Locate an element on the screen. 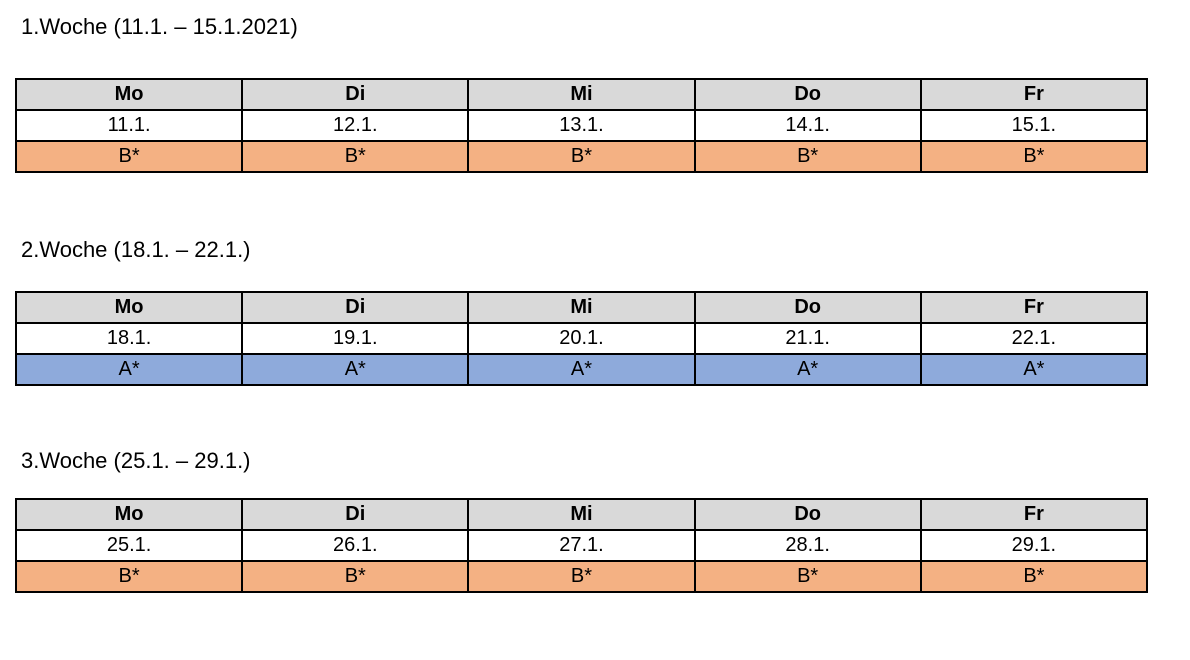 This screenshot has width=1190, height=660. week-1-group-row: B* B* B* B* B* is located at coordinates (581, 156).